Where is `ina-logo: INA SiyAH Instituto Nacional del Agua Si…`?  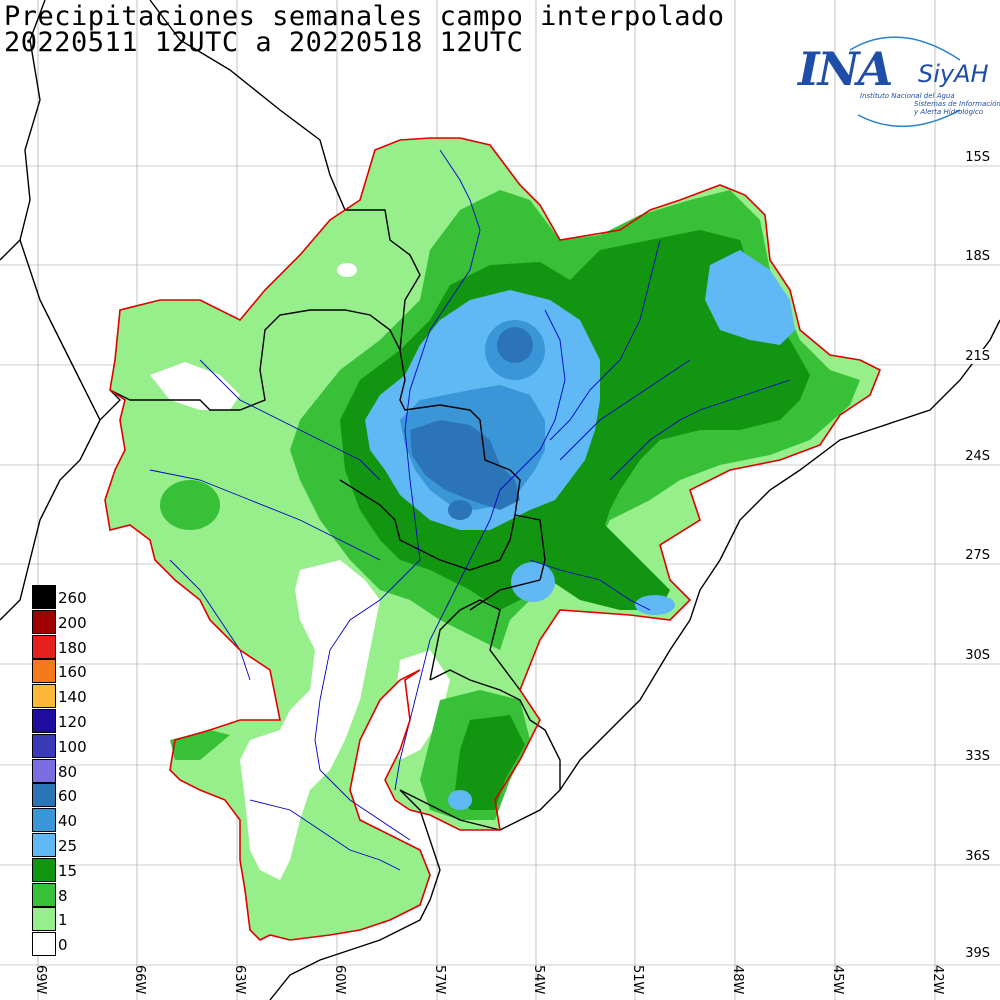
ina-logo: INA SiyAH Instituto Nacional del Agua Si… is located at coordinates (895, 80).